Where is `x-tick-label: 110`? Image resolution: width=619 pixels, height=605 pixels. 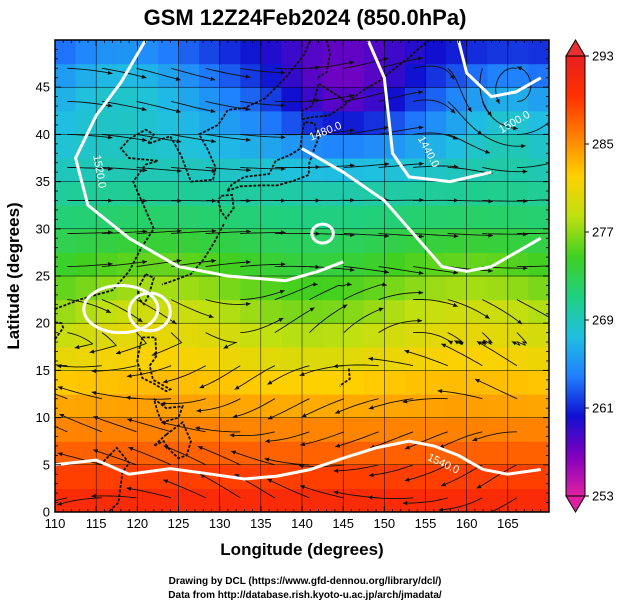 x-tick-label: 110 is located at coordinates (55, 523).